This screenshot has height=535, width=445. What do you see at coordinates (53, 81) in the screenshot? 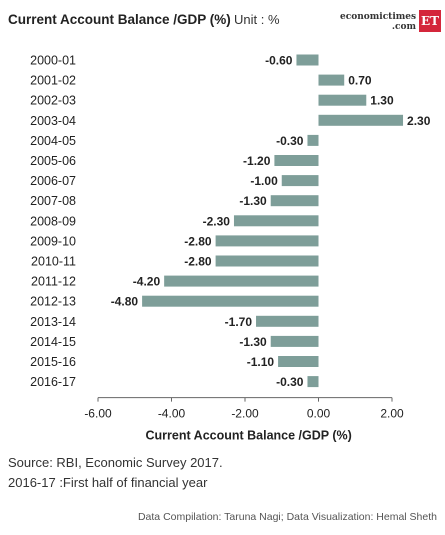
I see `category-label: 2001-02` at bounding box center [53, 81].